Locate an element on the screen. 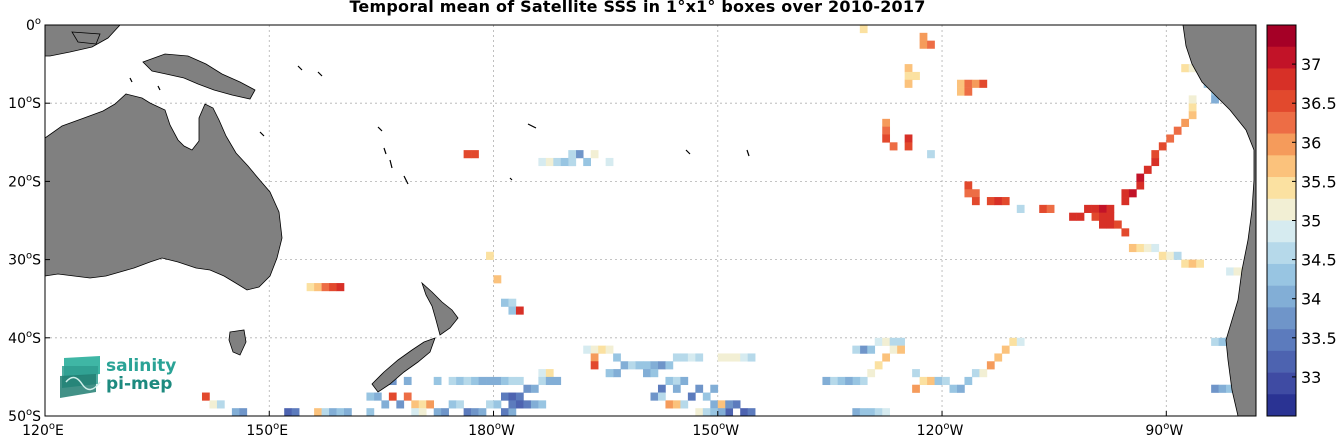 This screenshot has height=438, width=1343. x-tick-label: 150oE is located at coordinates (267, 429).